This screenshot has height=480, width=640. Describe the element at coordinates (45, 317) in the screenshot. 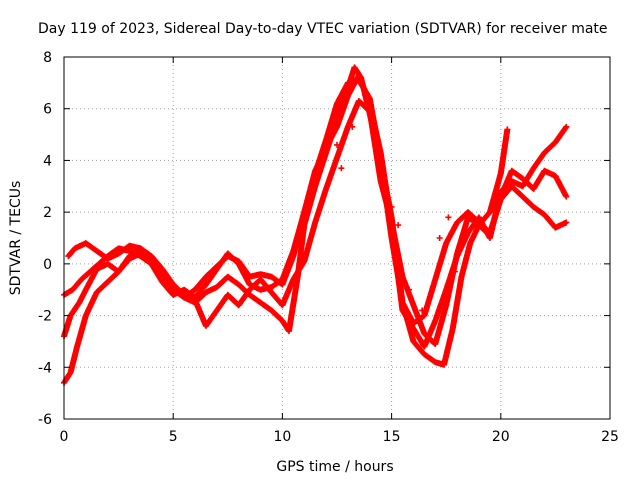

I see `y-tick-label: -2` at that location.